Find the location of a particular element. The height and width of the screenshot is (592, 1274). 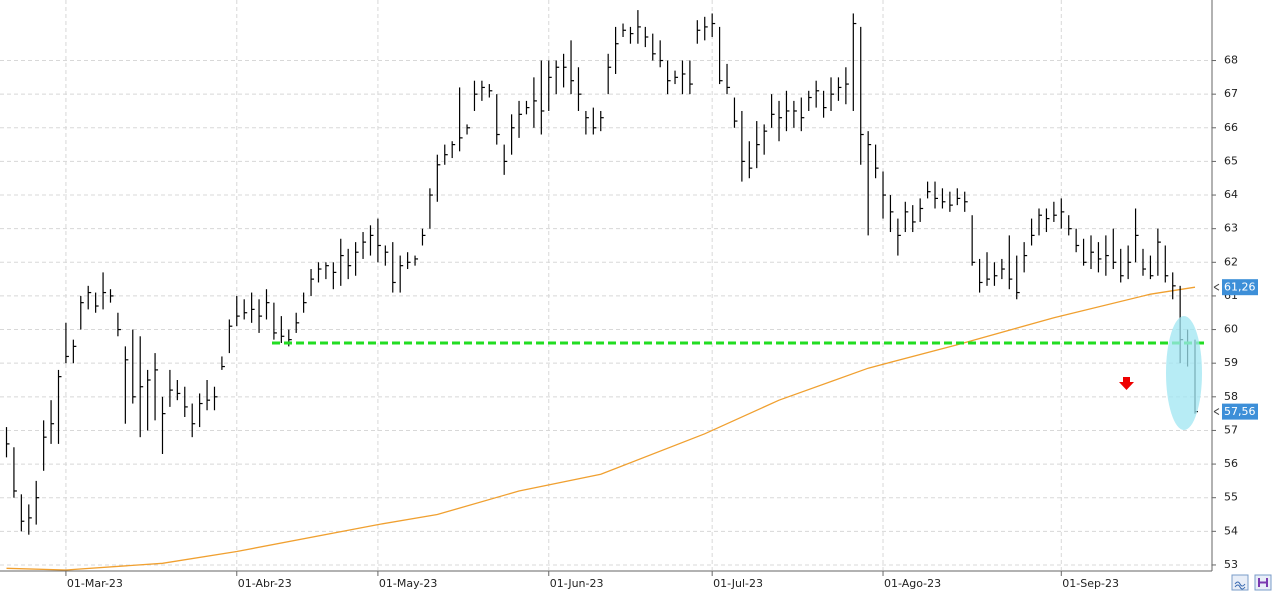

y-tick-label: 68 is located at coordinates (1231, 60).